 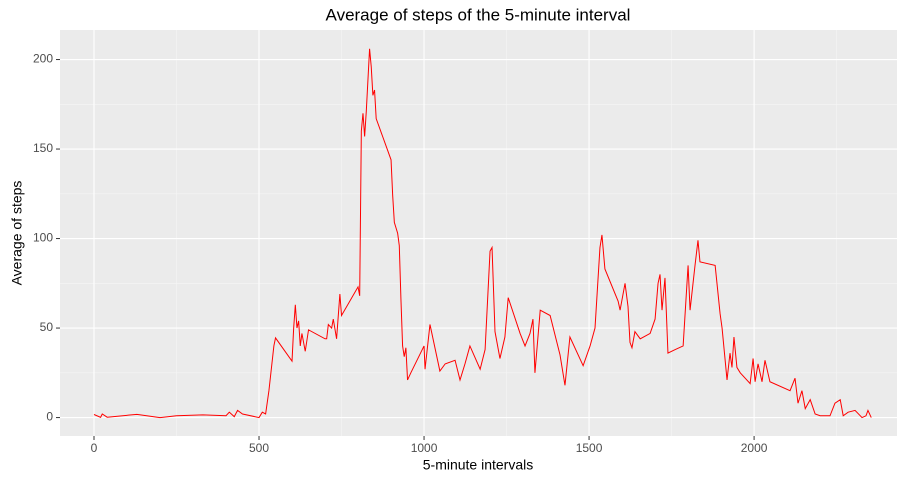 I want to click on y-axis-title: Average of steps, so click(x=17, y=233).